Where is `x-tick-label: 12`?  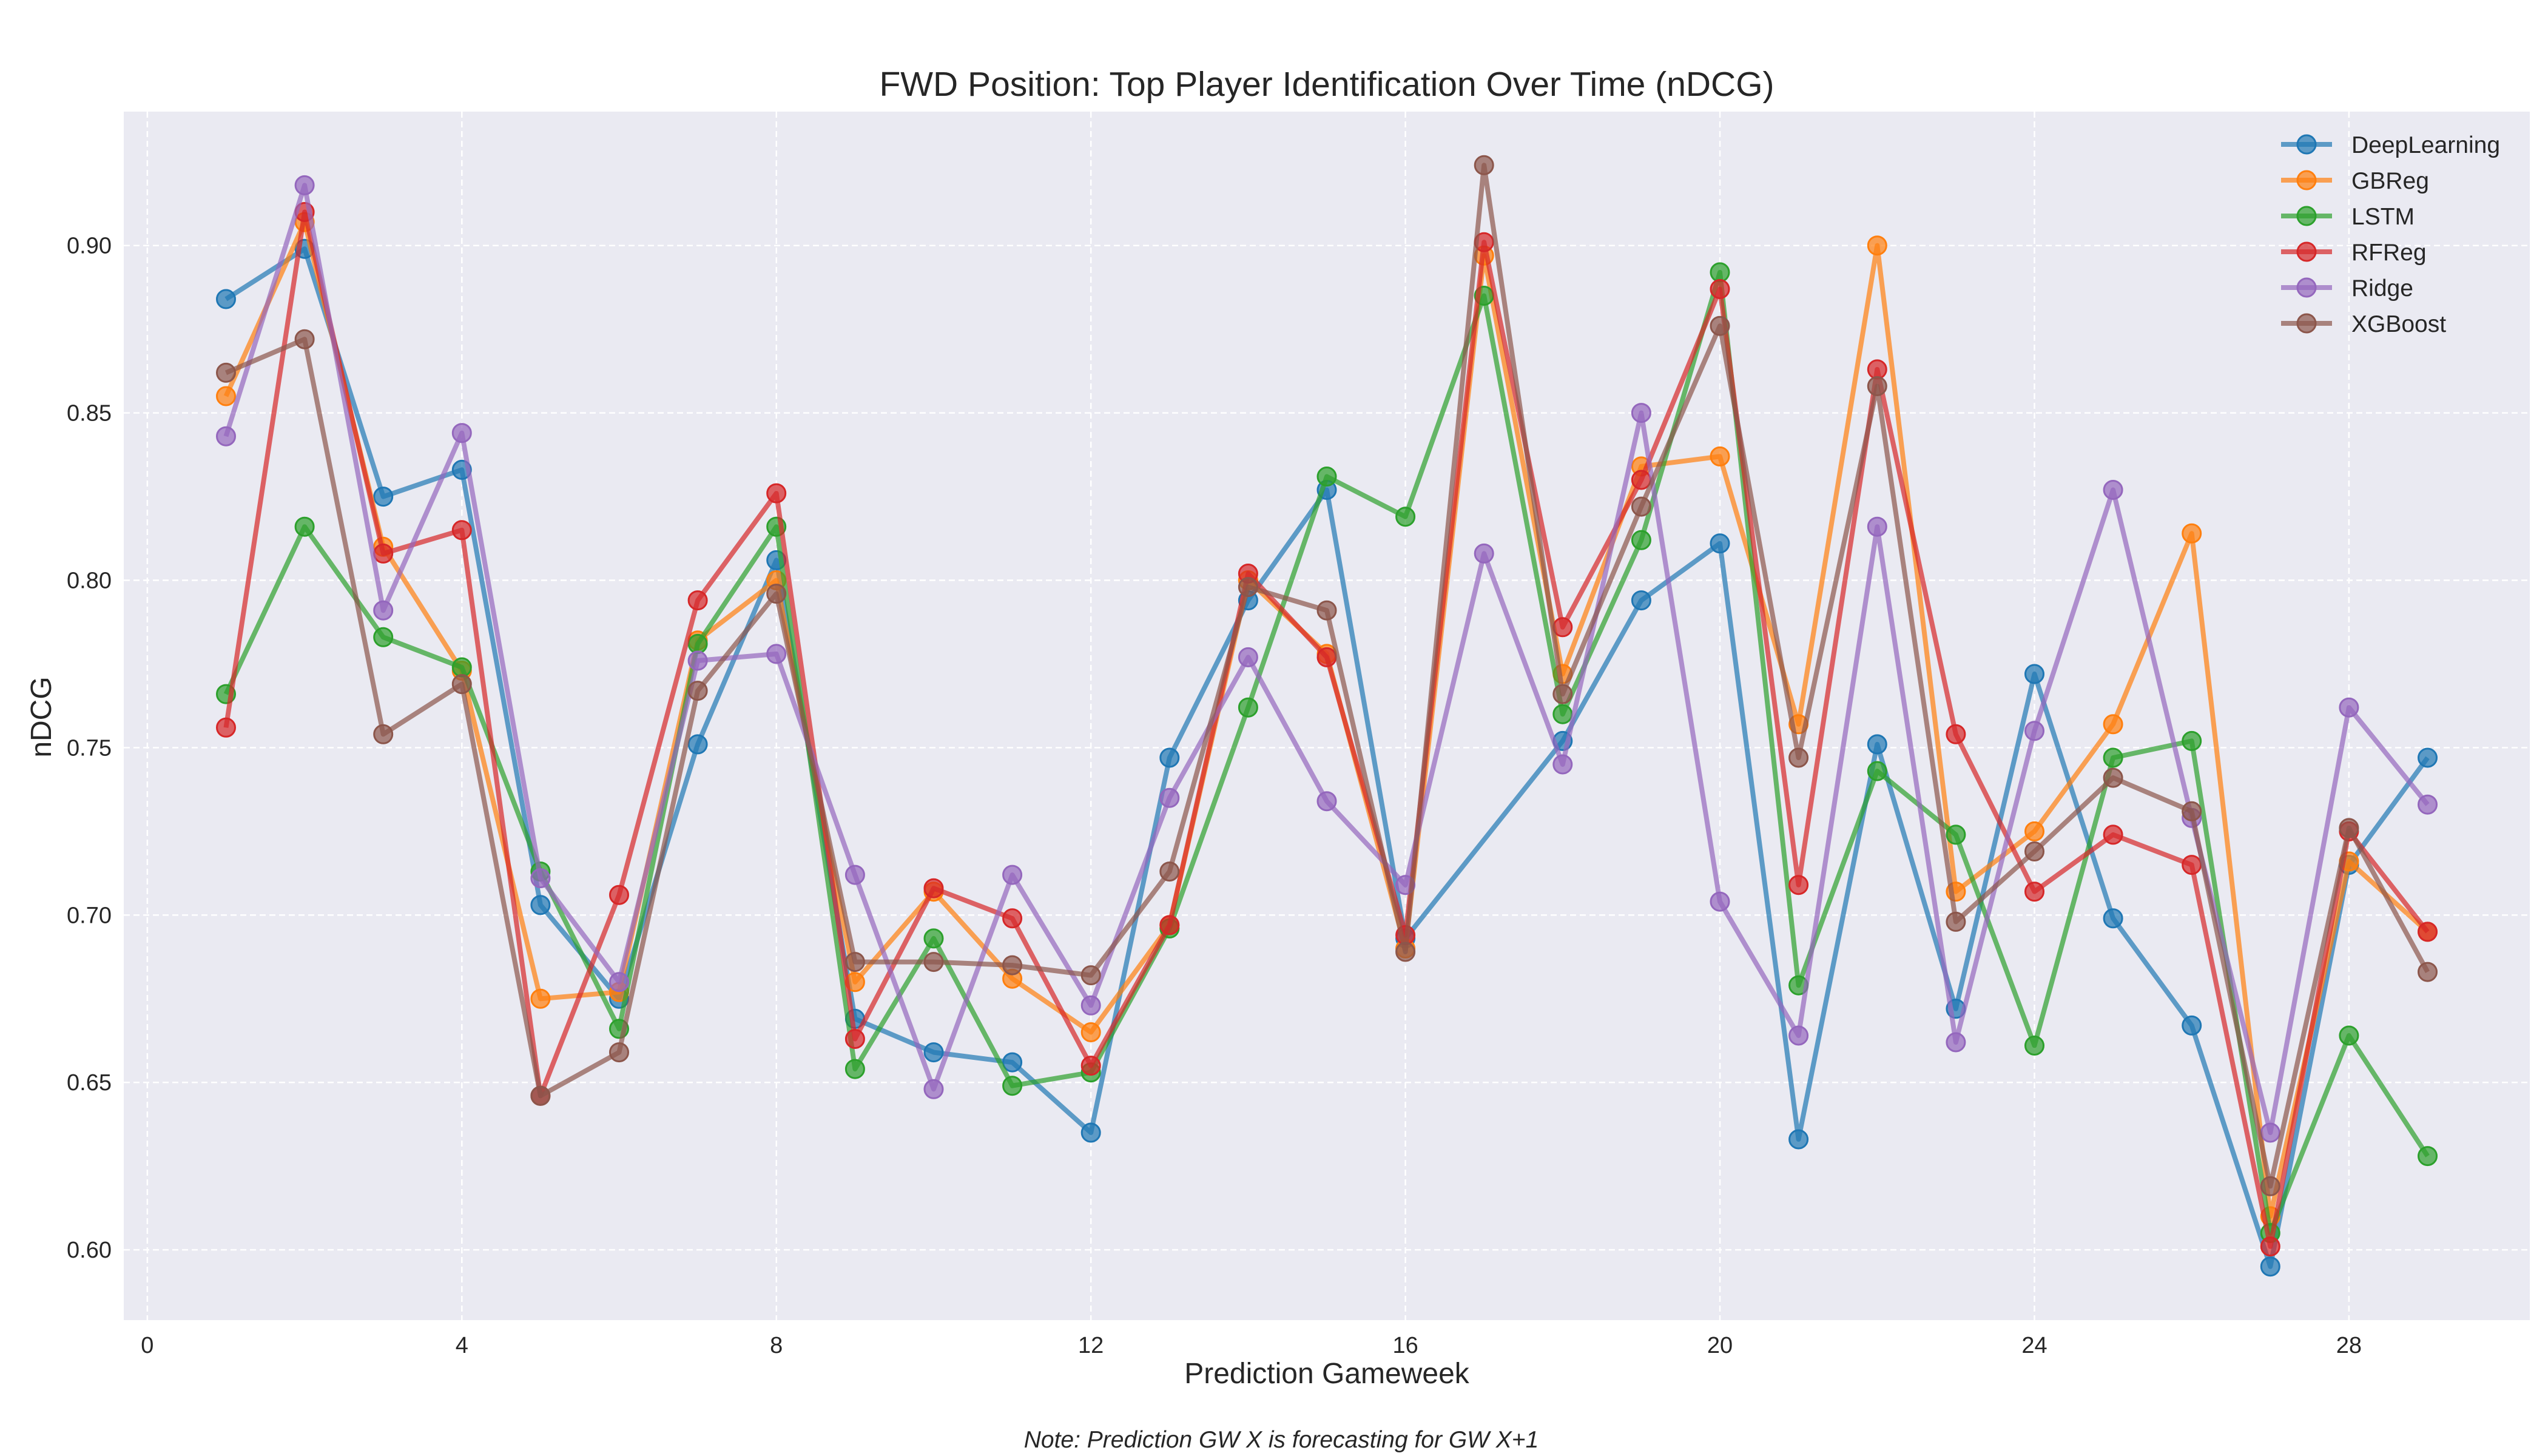 x-tick-label: 12 is located at coordinates (1091, 1345).